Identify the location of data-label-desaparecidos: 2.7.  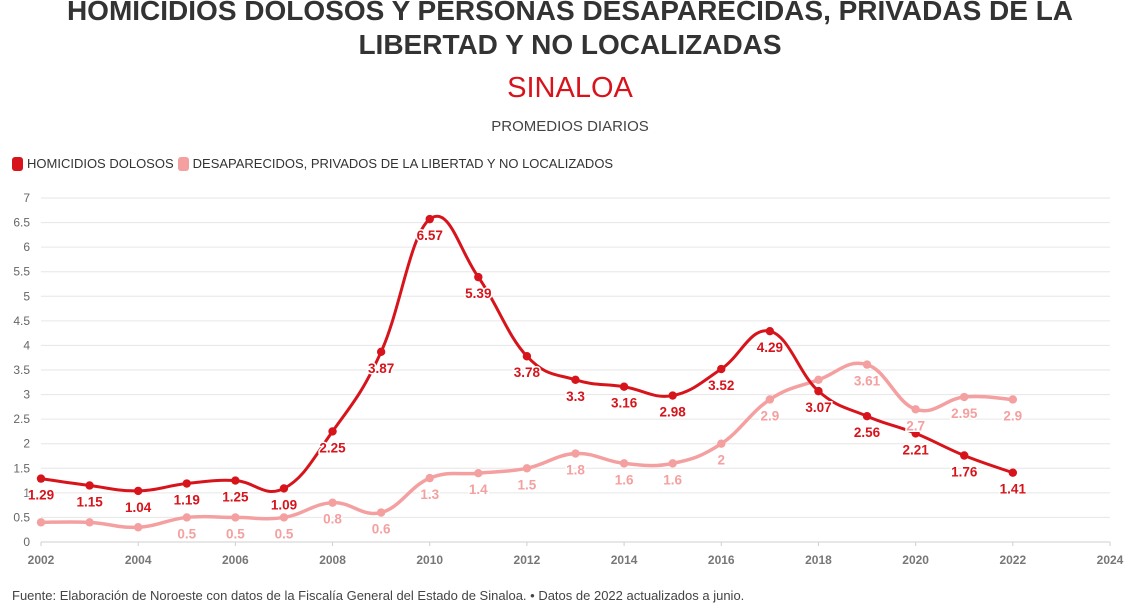
(915, 425).